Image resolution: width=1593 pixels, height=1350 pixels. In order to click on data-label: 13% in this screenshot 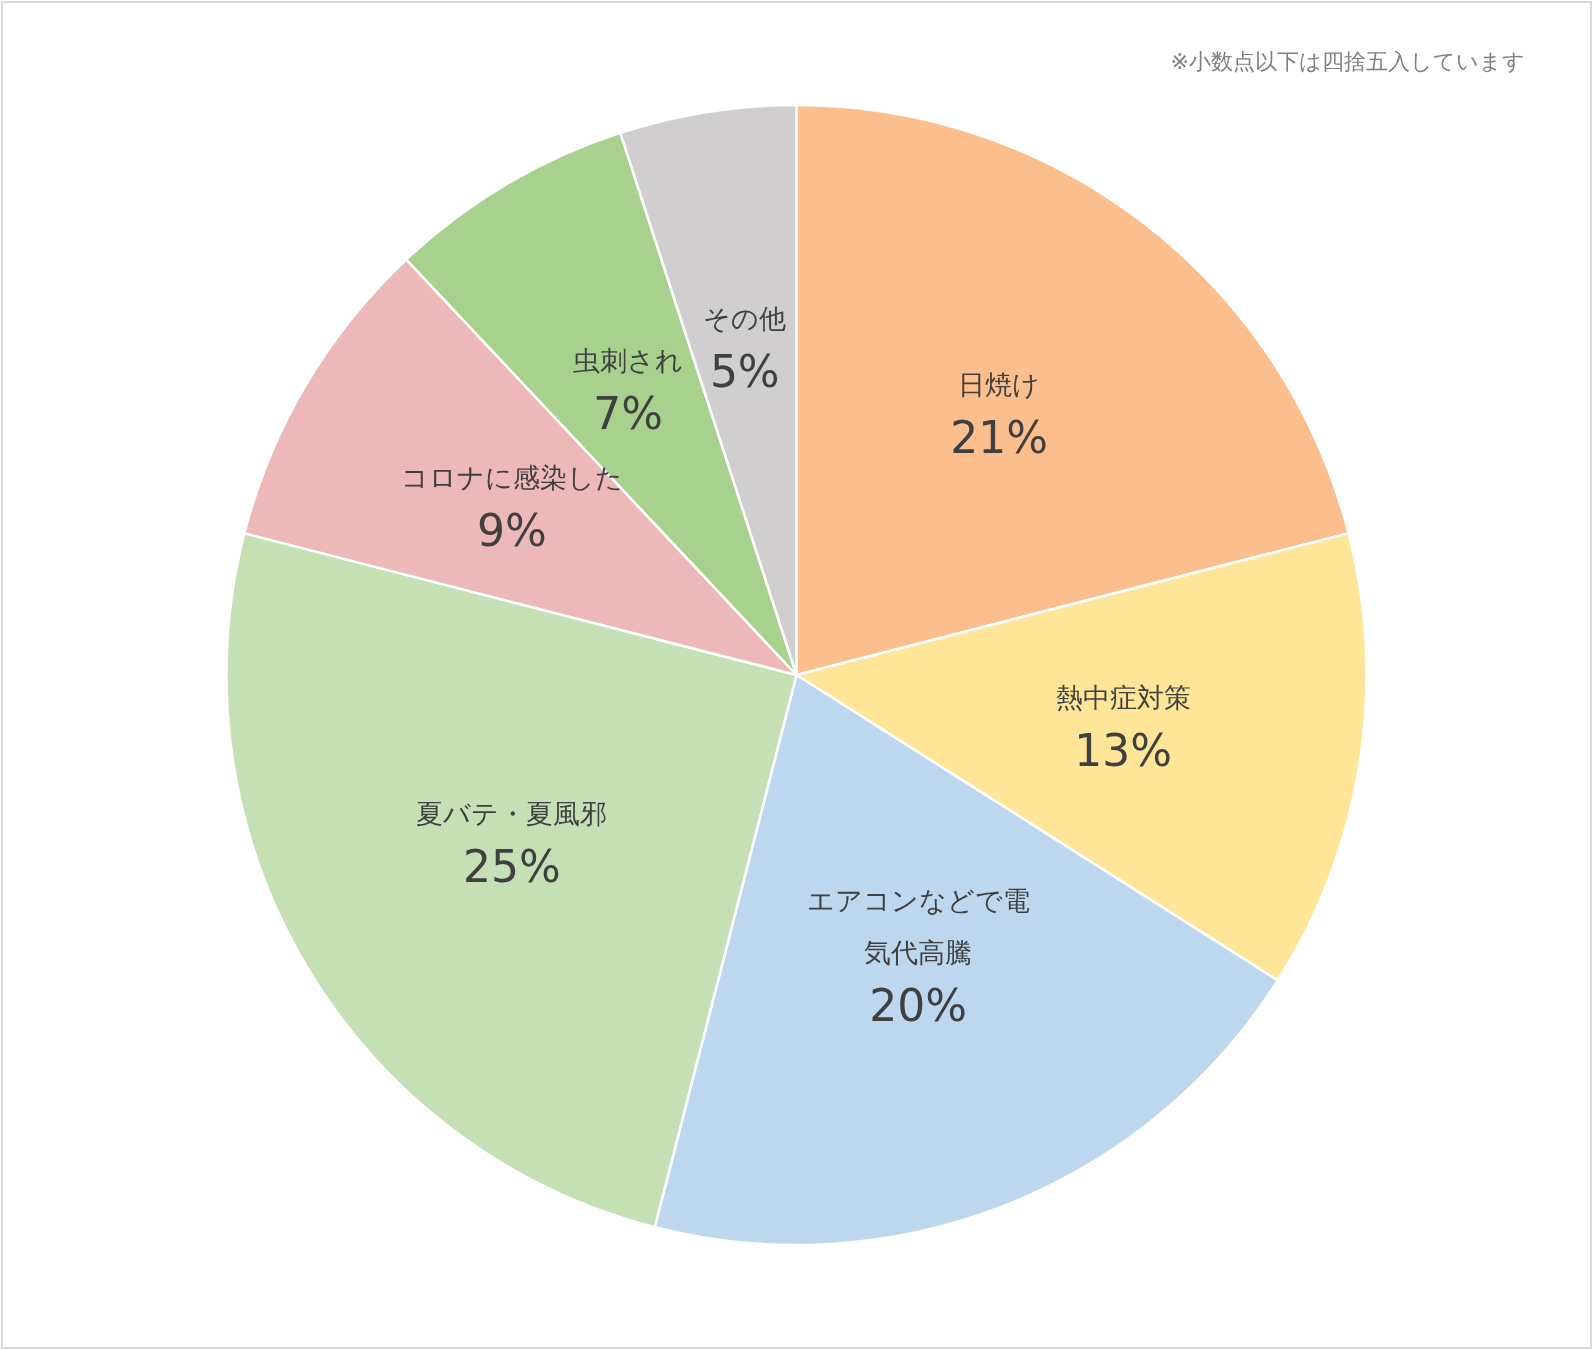, I will do `click(1123, 750)`.